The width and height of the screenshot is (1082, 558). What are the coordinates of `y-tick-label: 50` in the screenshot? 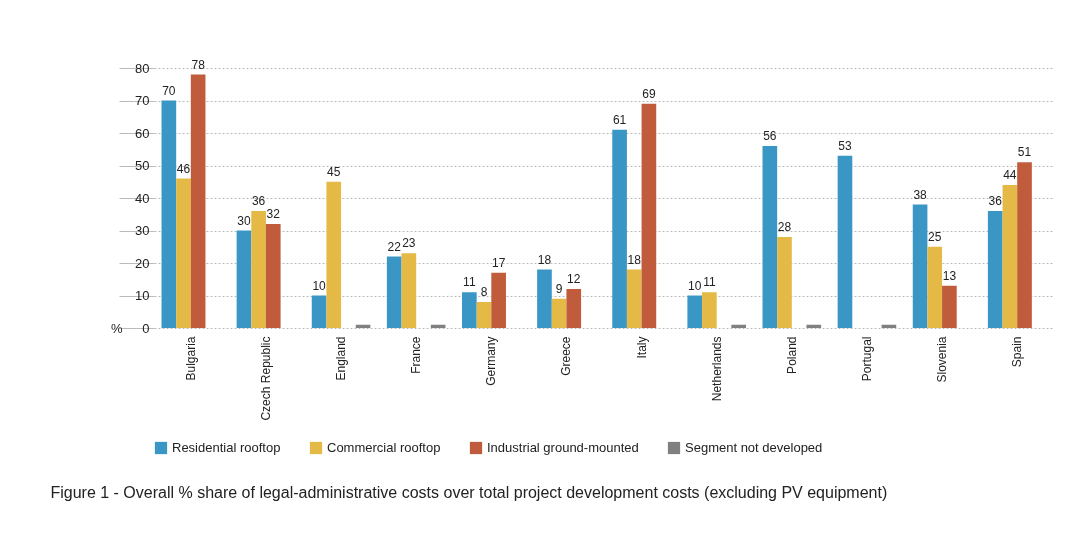 It's located at (142, 165).